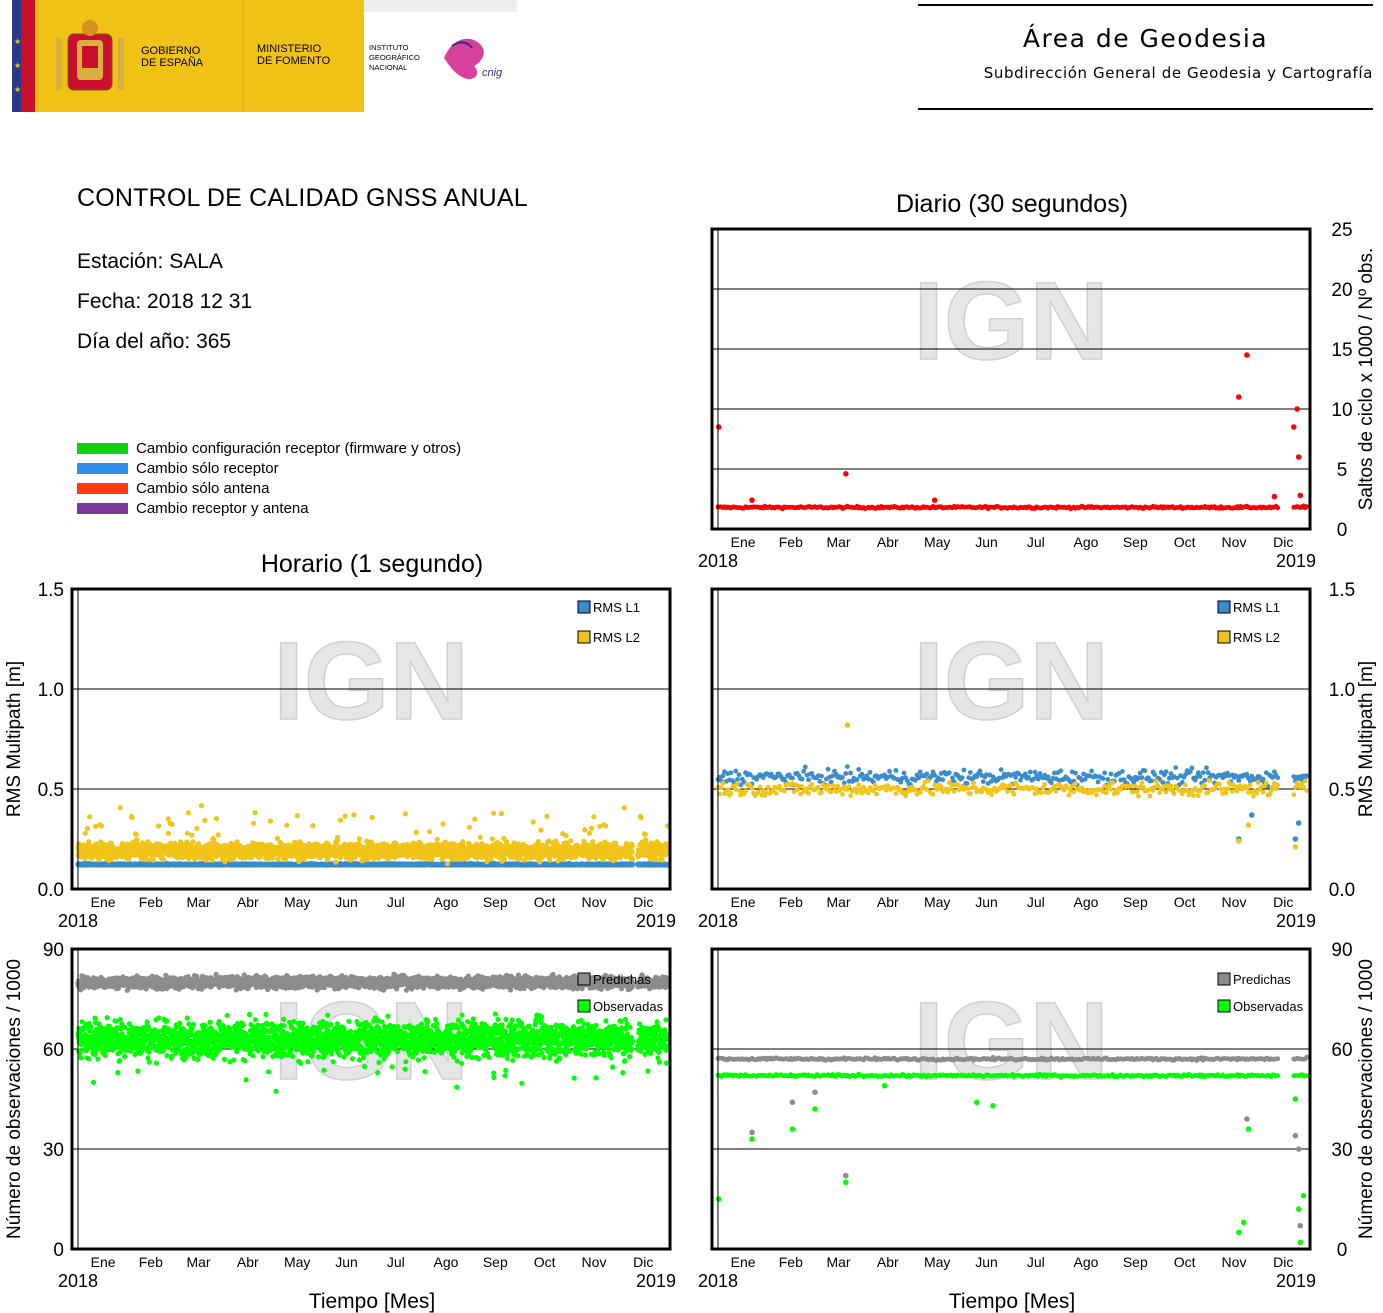 The height and width of the screenshot is (1313, 1383). Describe the element at coordinates (17, 65) in the screenshot. I see `star-icon: ★ ★ ★` at that location.